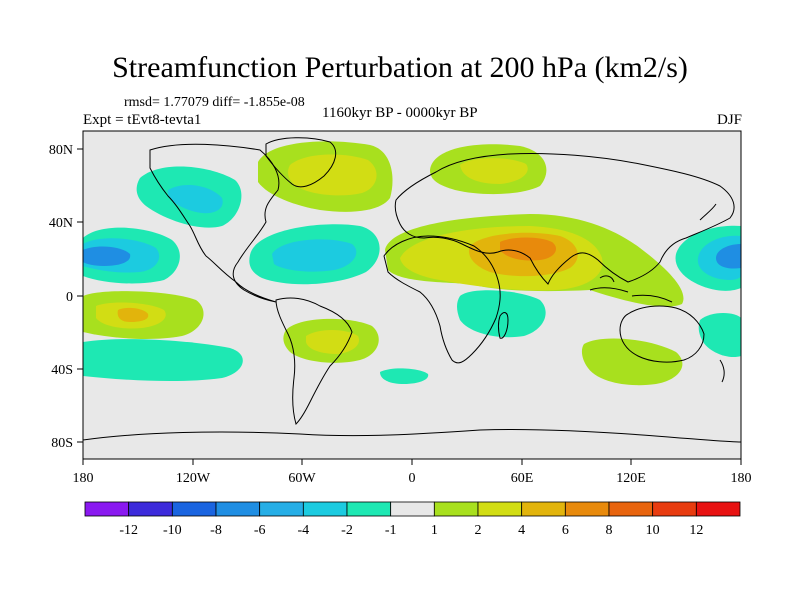 The width and height of the screenshot is (800, 600). Describe the element at coordinates (412, 462) in the screenshot. I see `lon-ticks` at that location.